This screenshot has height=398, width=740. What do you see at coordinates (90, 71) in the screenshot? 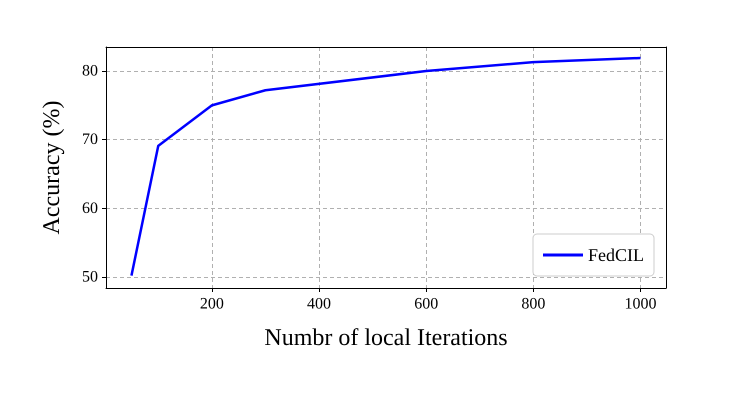
I see `y-tick-label: 80` at bounding box center [90, 71].